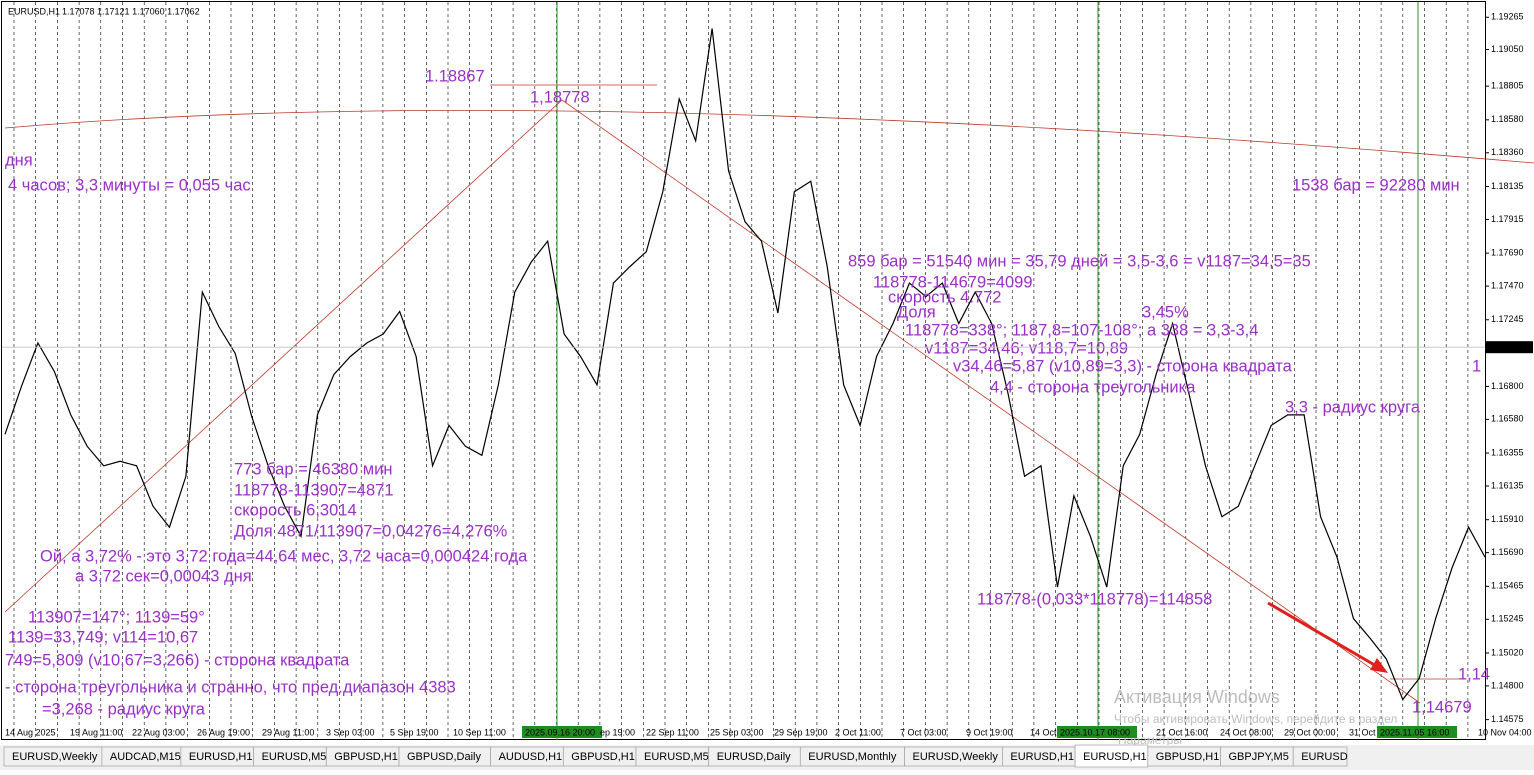  Describe the element at coordinates (1507, 519) in the screenshot. I see `y-tick-label: 1.15910` at that location.